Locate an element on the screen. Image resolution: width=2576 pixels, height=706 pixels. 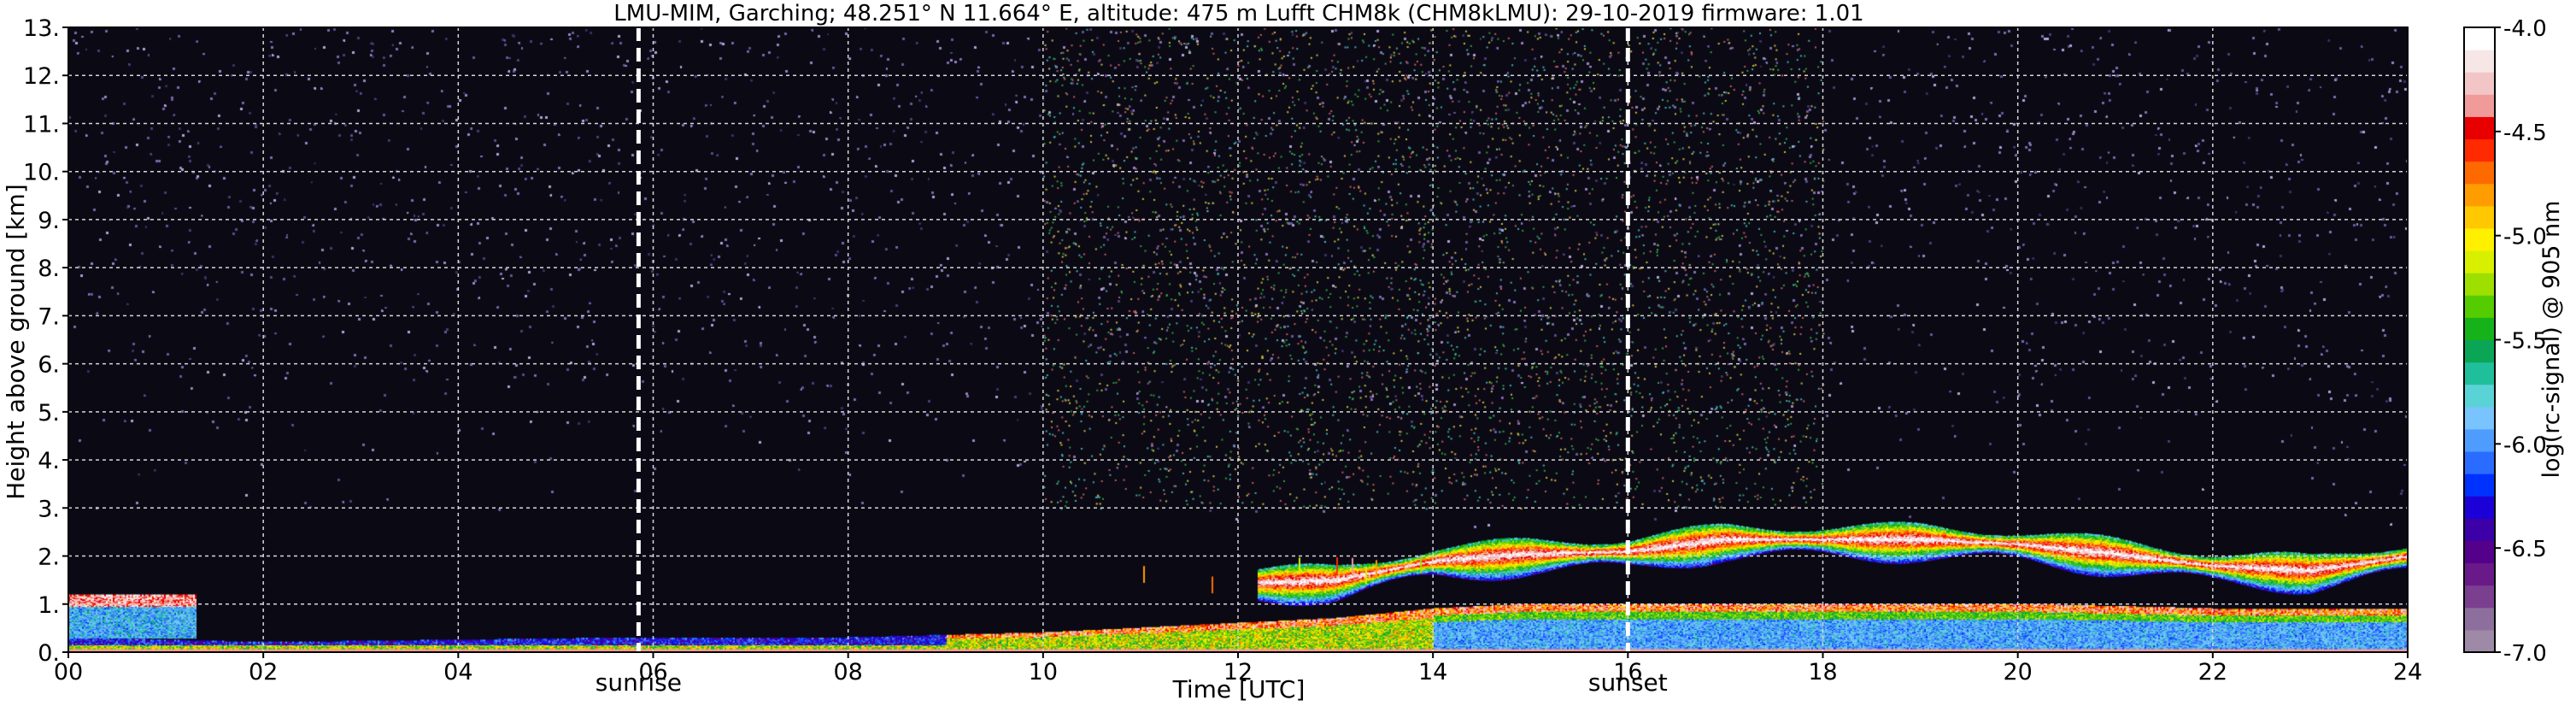
x-axis-label: Time [UTC] is located at coordinates (1239, 689).